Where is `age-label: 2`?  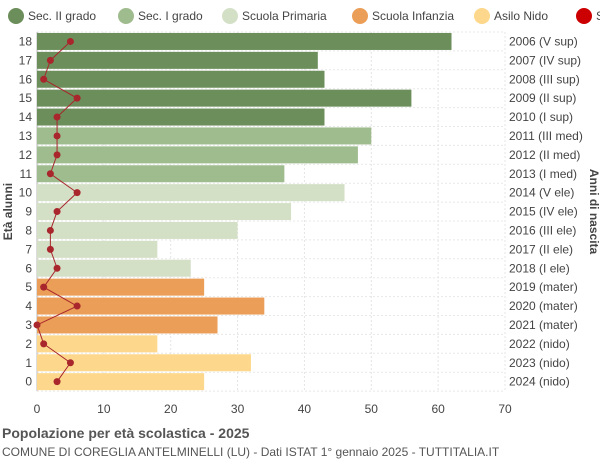
age-label: 2 is located at coordinates (28, 344).